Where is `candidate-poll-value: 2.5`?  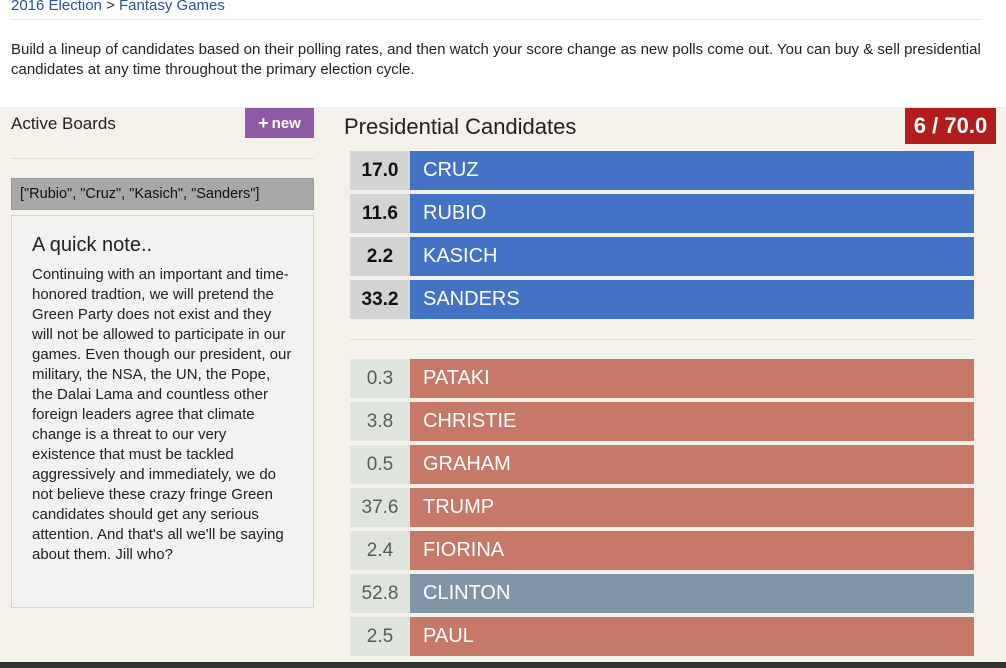
candidate-poll-value: 2.5 is located at coordinates (380, 636).